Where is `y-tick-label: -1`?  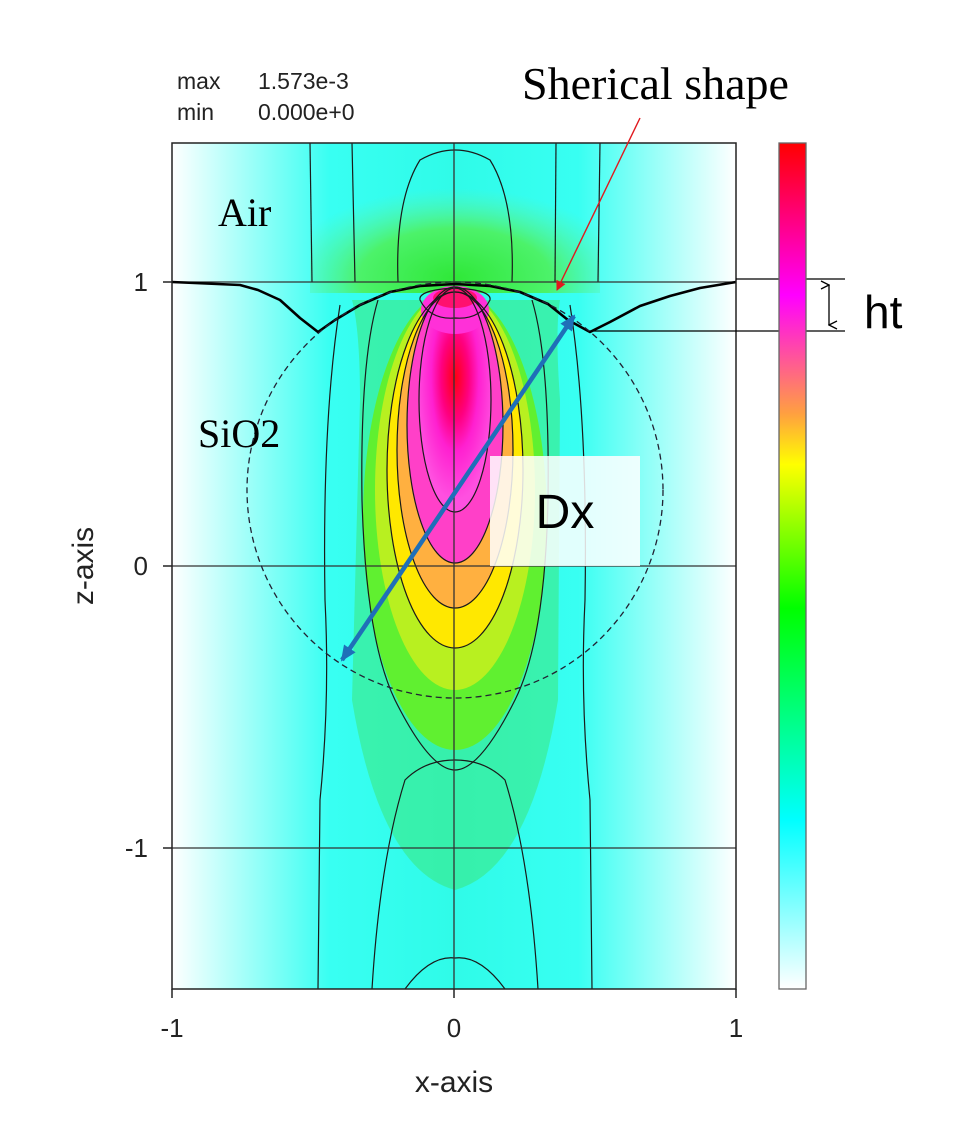
y-tick-label: -1 is located at coordinates (136, 848).